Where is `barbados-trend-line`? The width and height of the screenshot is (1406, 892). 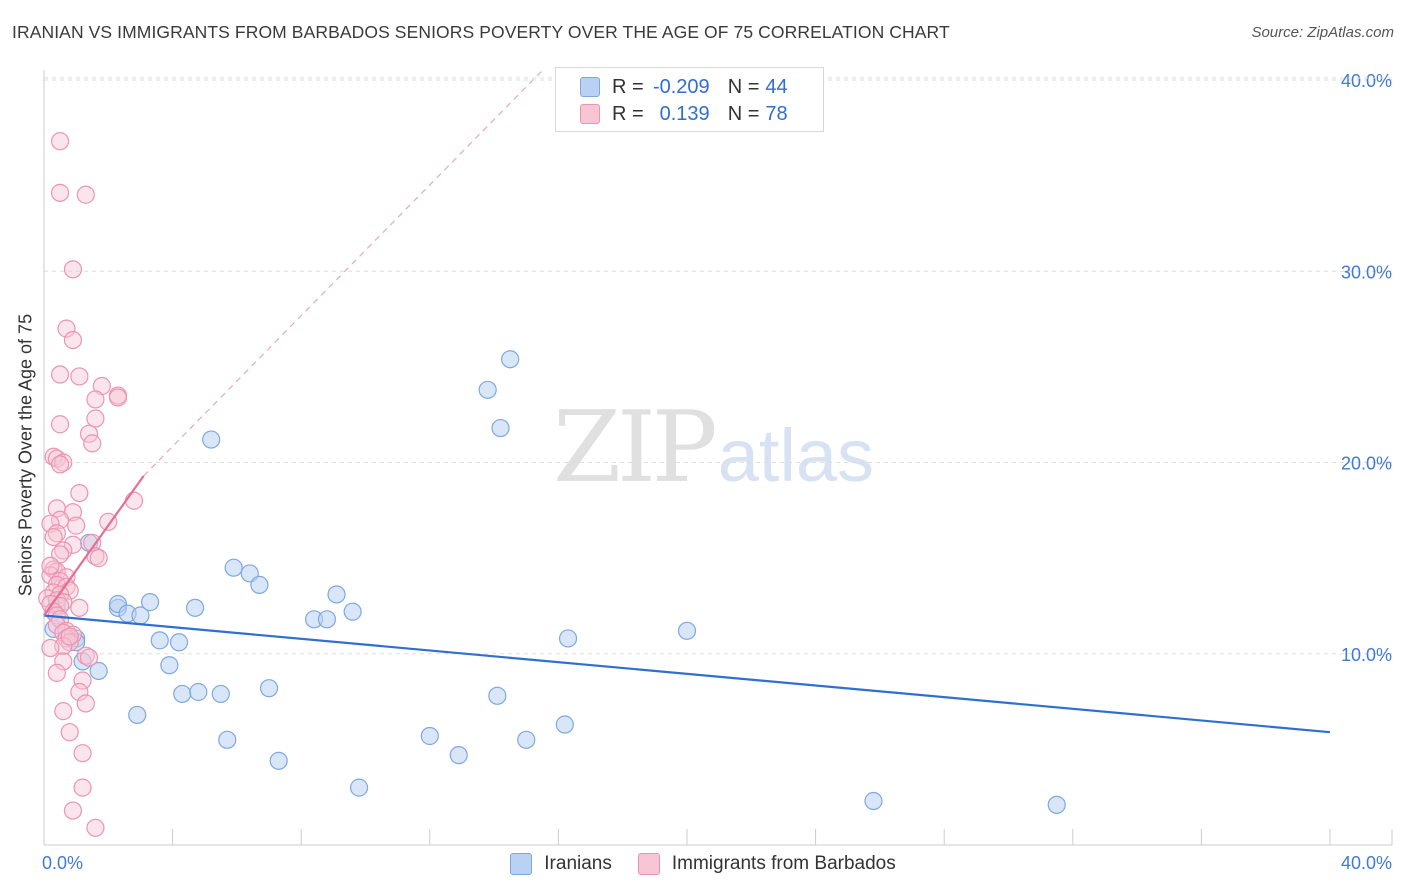
barbados-trend-line is located at coordinates (94, 546).